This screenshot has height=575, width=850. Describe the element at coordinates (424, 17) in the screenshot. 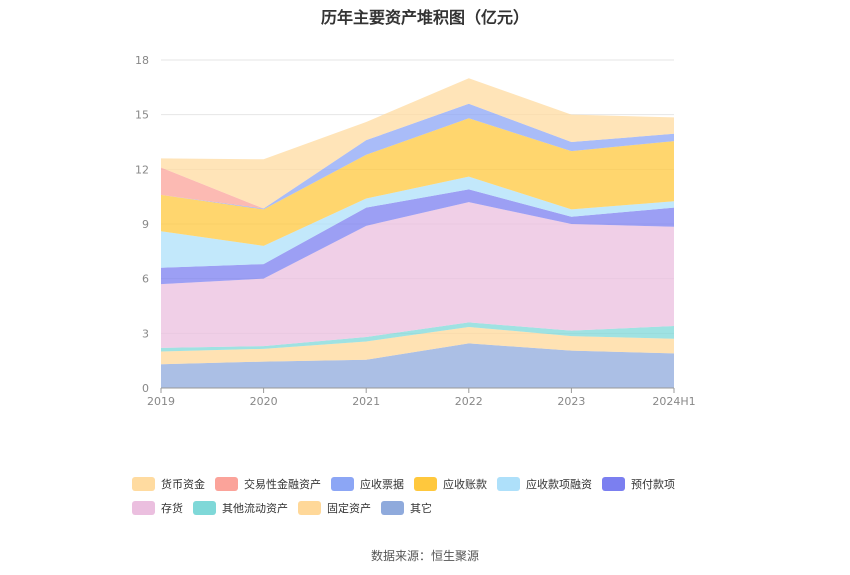

I see `chart-title: 历年主要资产堆积图（亿元）` at that location.